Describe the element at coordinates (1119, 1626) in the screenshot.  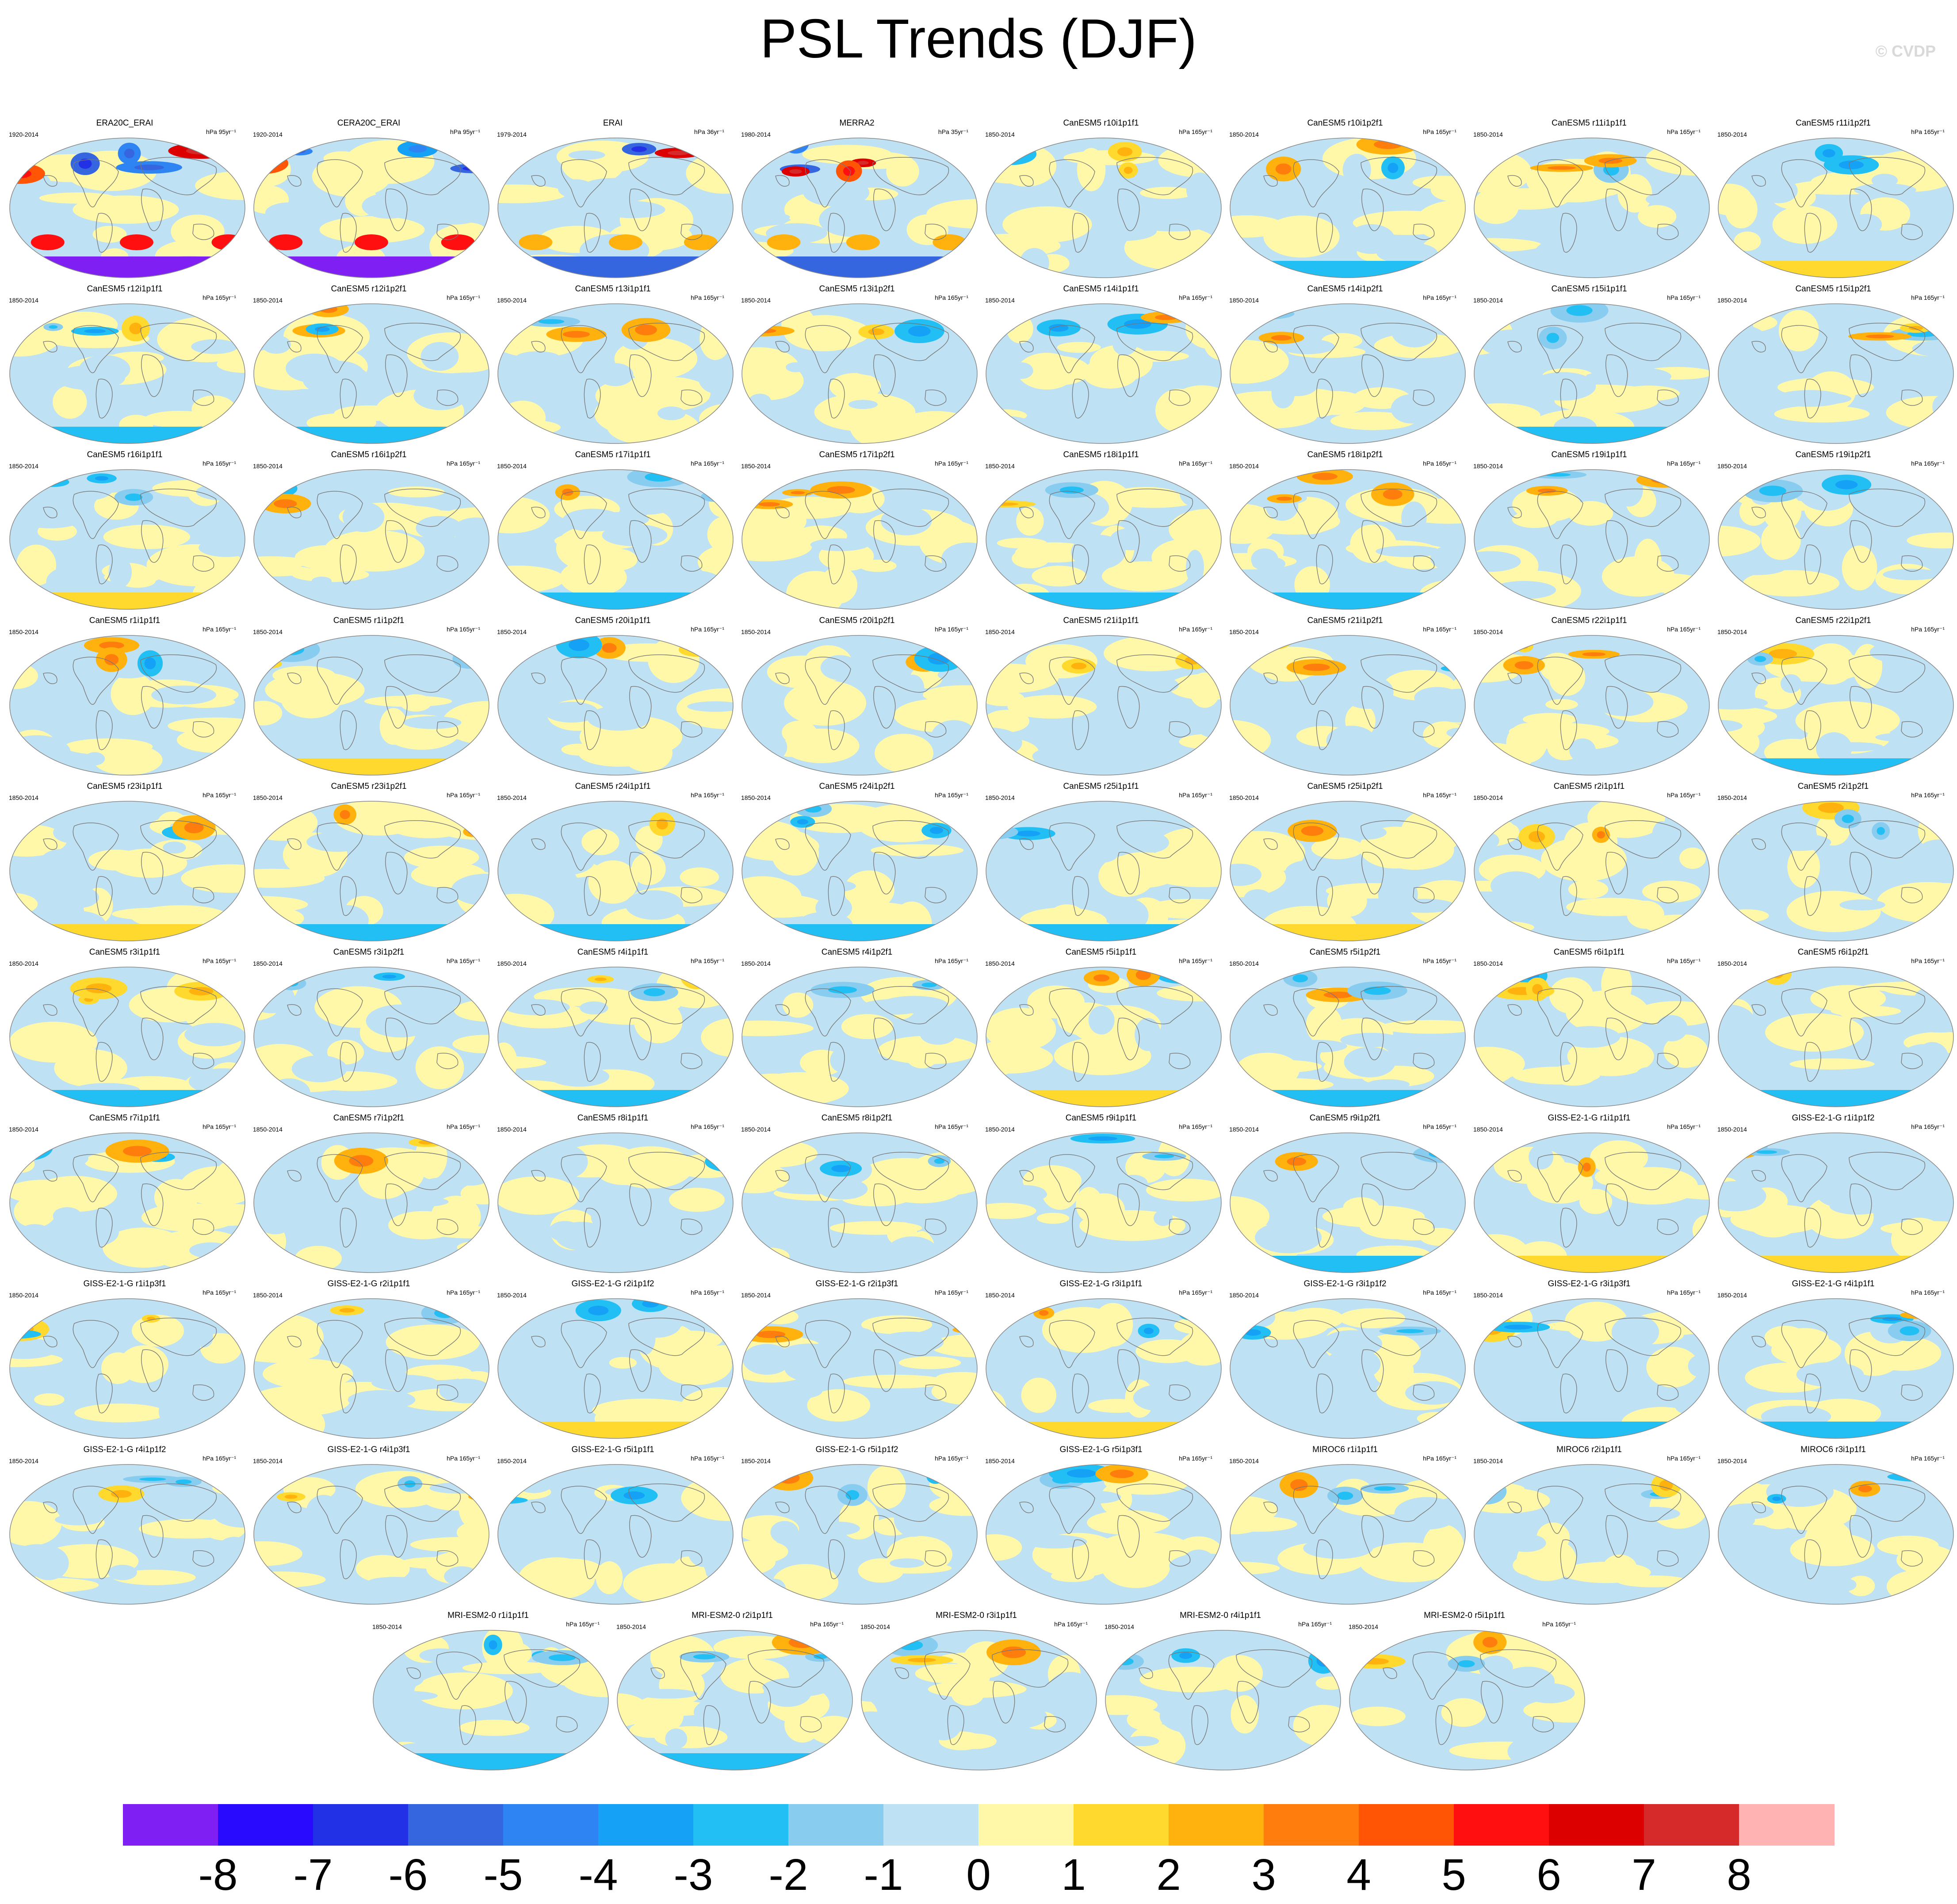
I see `panel-years: 1850-2014` at that location.